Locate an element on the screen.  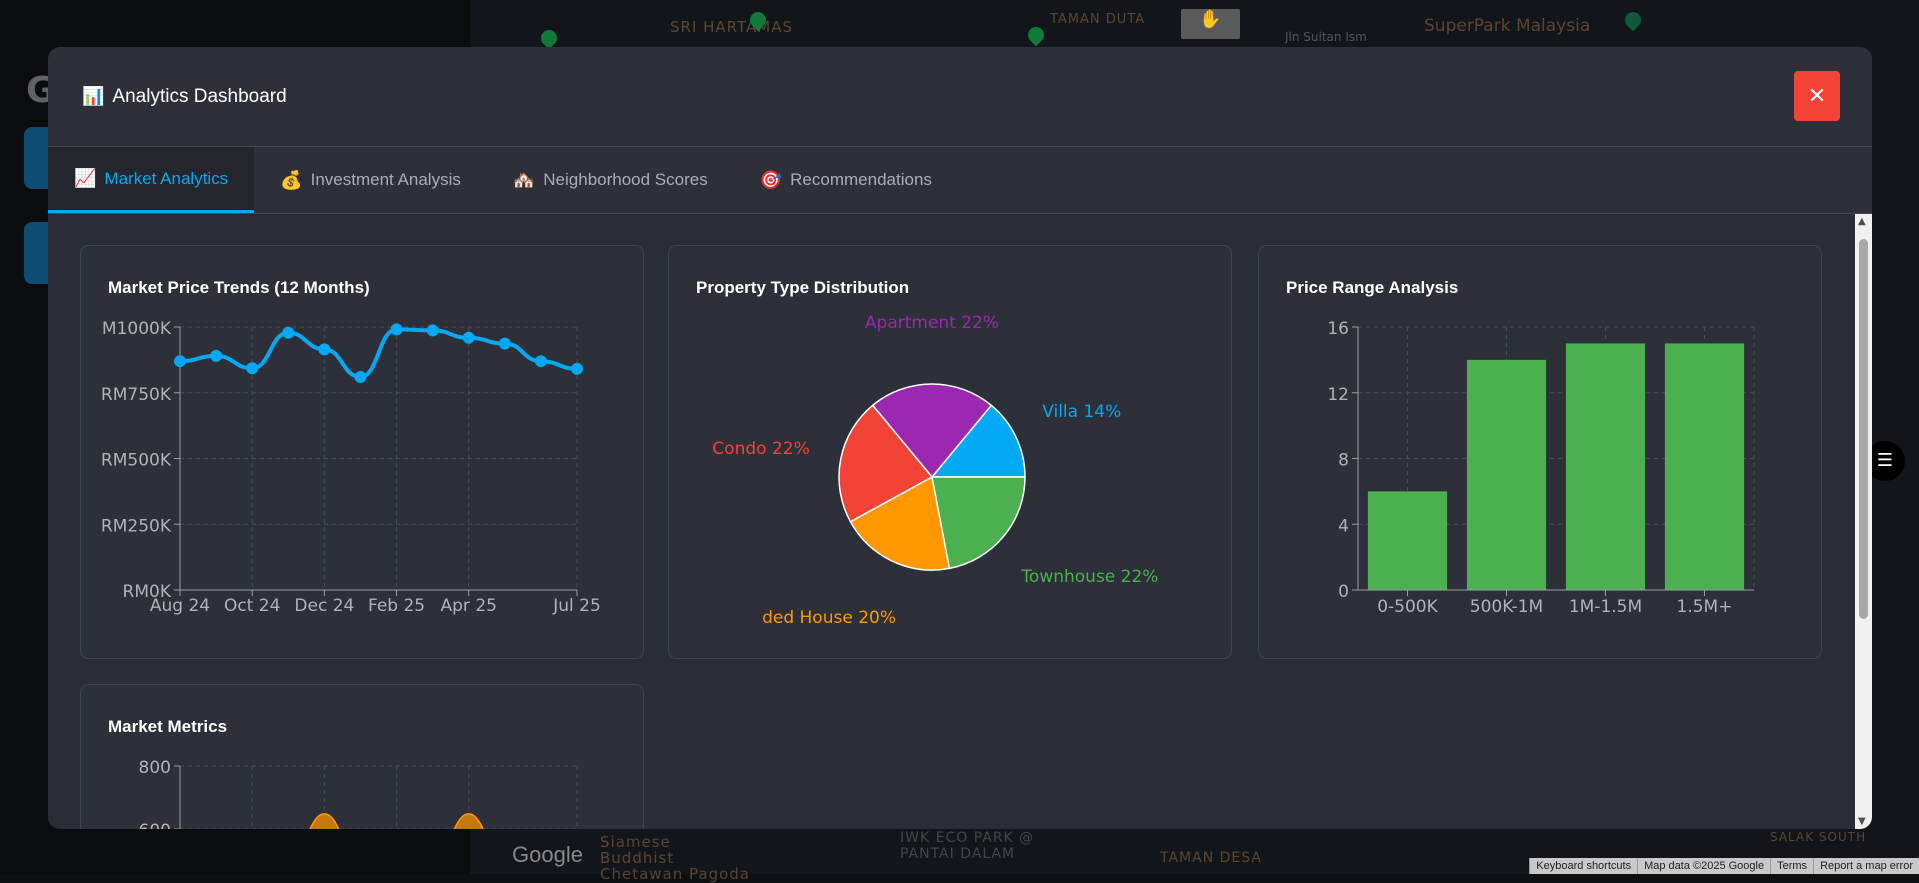
x-tick-label: 500K-1M is located at coordinates (1506, 607).